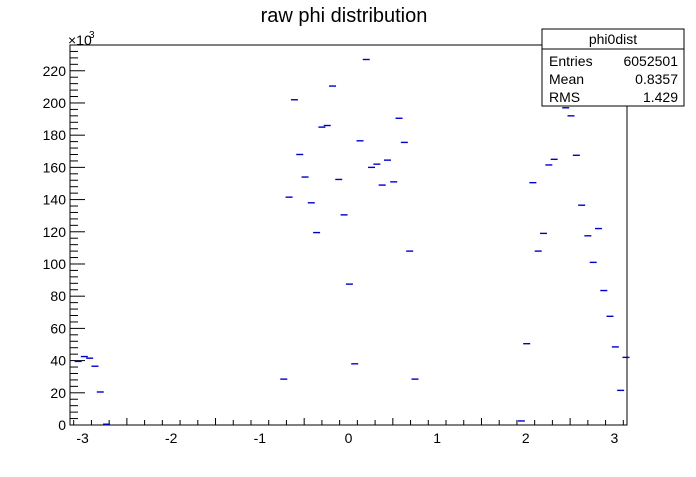 The width and height of the screenshot is (696, 477). What do you see at coordinates (260, 438) in the screenshot?
I see `x-tick-label: -1` at bounding box center [260, 438].